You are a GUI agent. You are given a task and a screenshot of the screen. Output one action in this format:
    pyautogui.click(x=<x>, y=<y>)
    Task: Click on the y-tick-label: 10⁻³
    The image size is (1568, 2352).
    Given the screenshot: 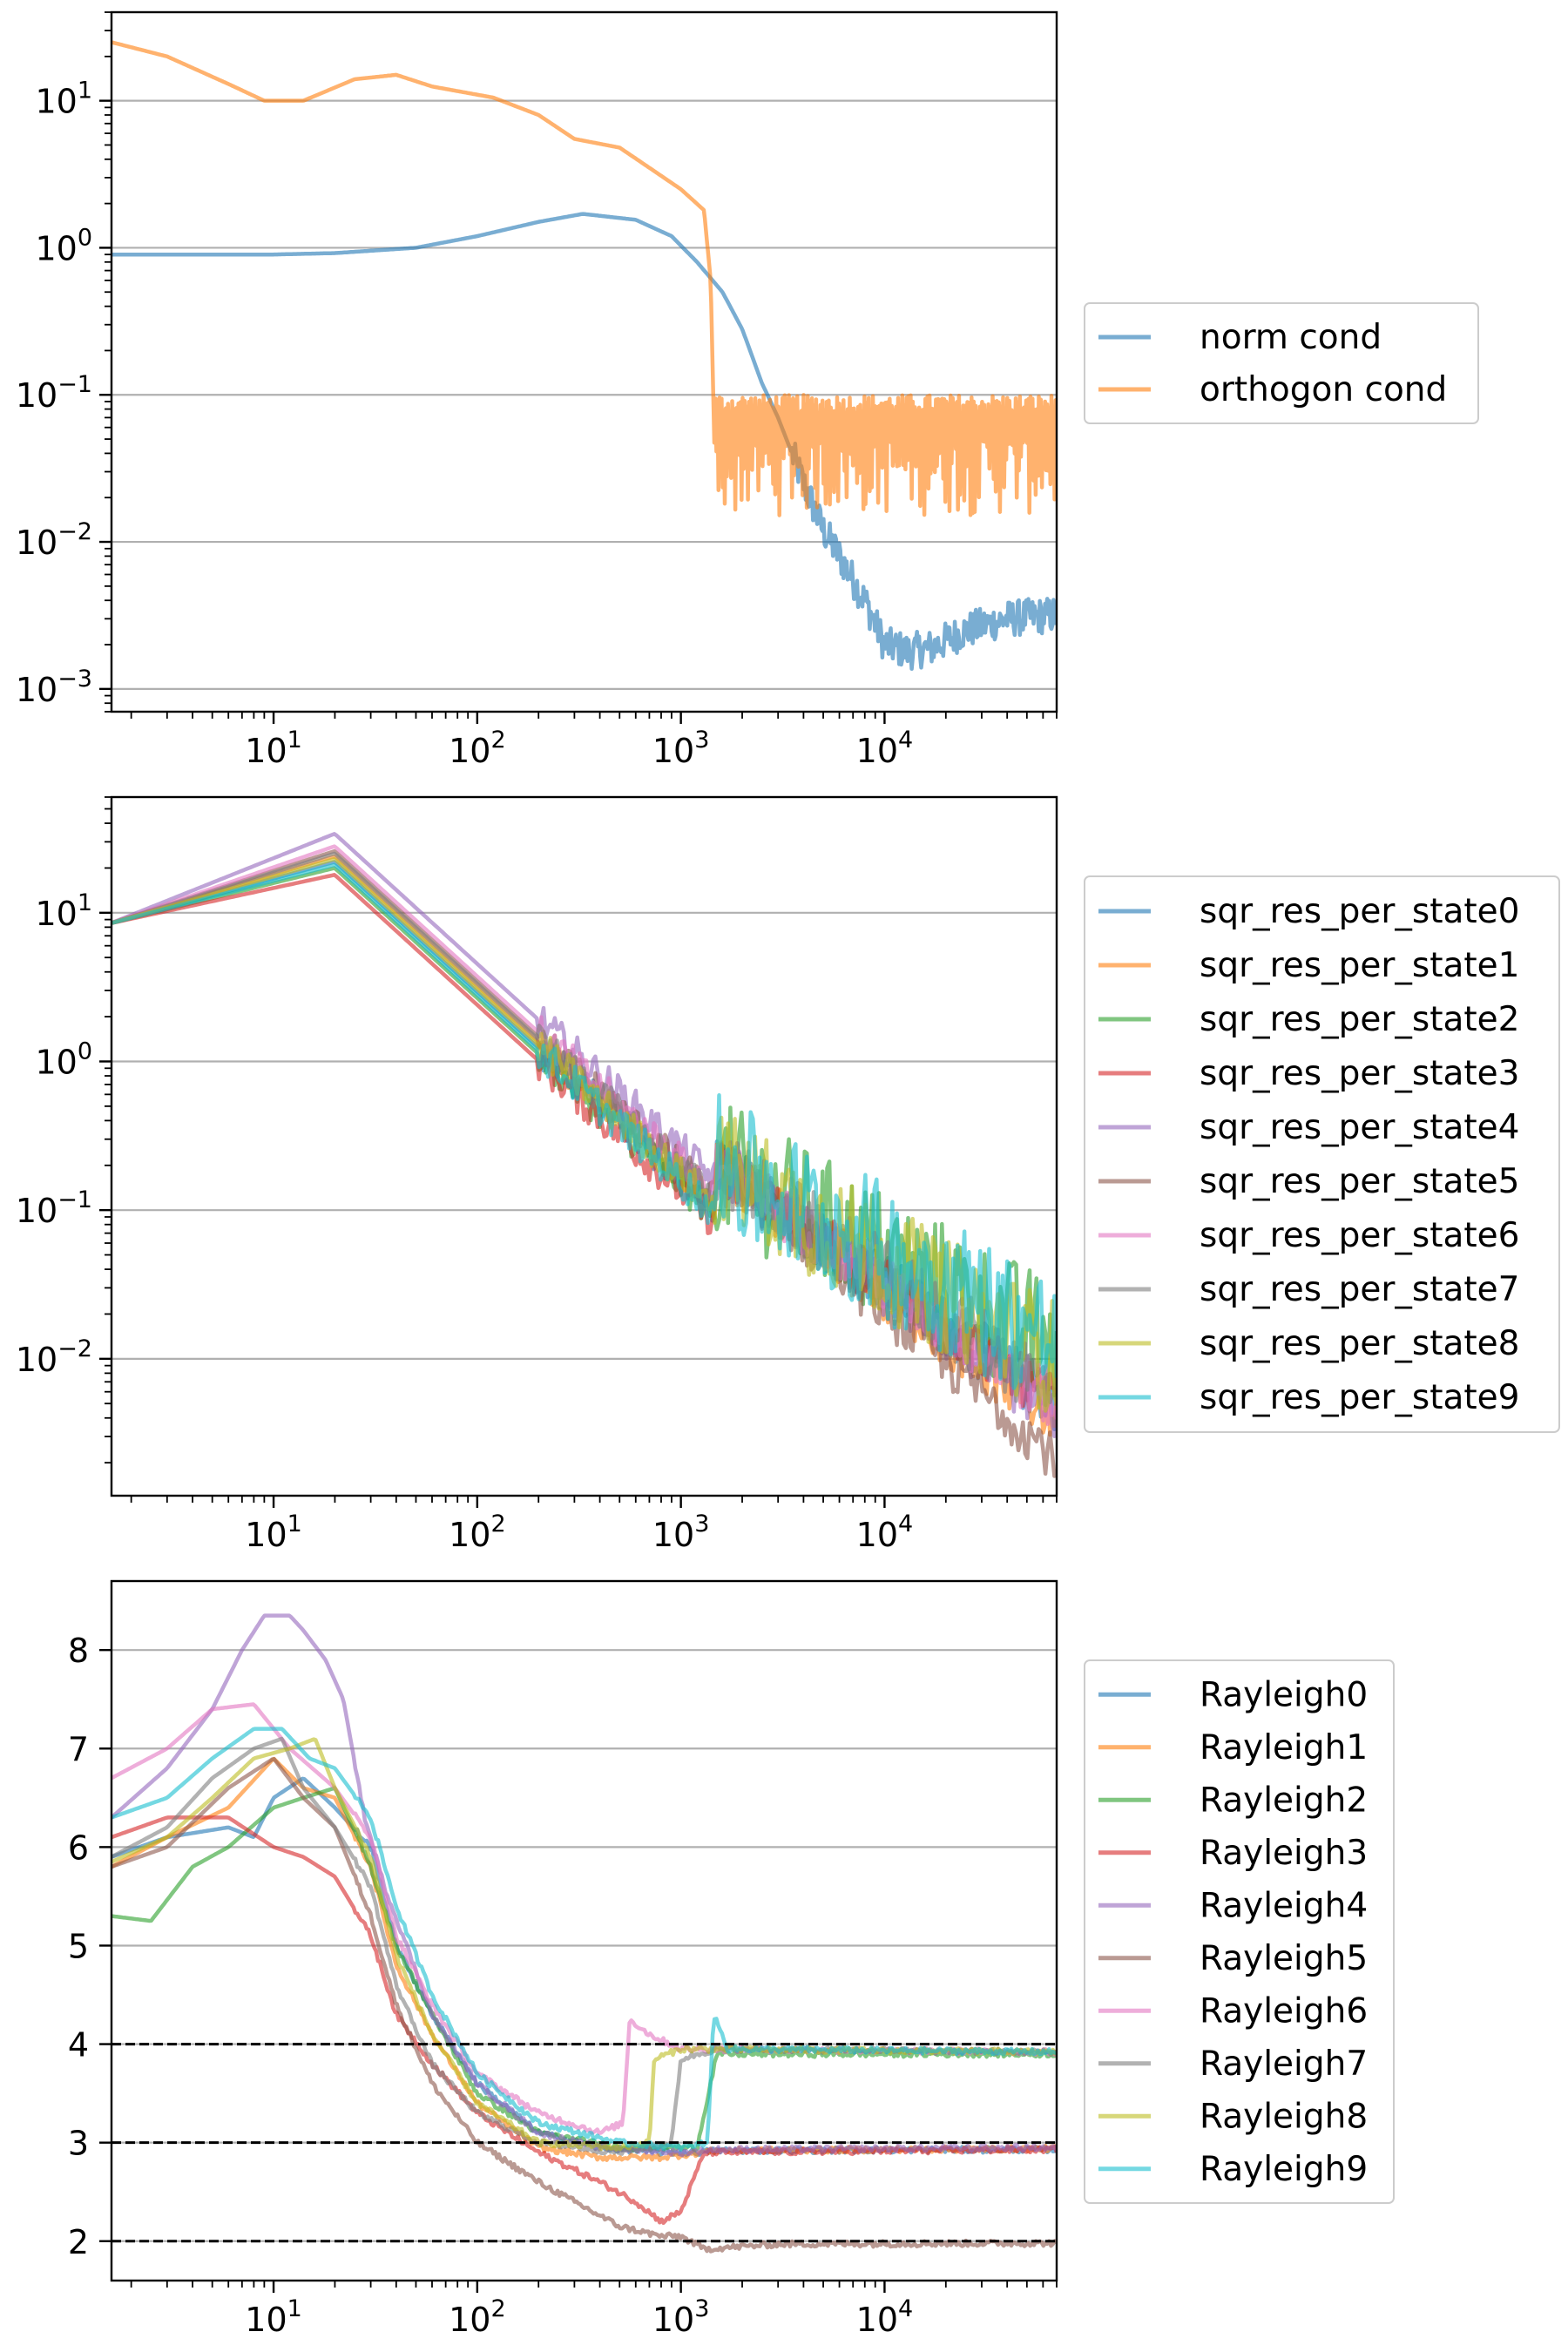 What is the action you would take?
    pyautogui.click(x=54, y=687)
    